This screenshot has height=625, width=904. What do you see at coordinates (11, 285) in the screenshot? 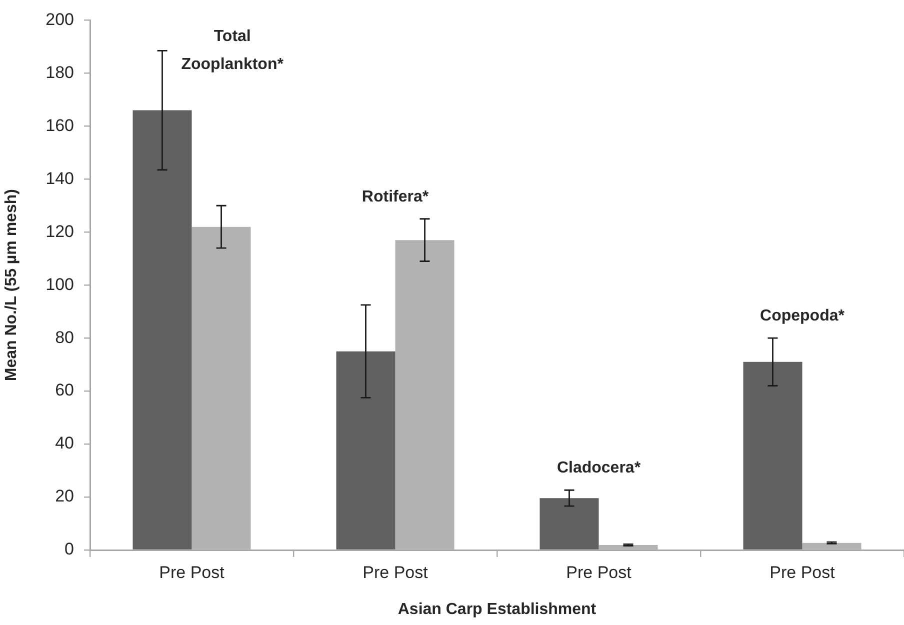
I see `y-axis-title: Mean No./L (55 µm mesh)` at bounding box center [11, 285].